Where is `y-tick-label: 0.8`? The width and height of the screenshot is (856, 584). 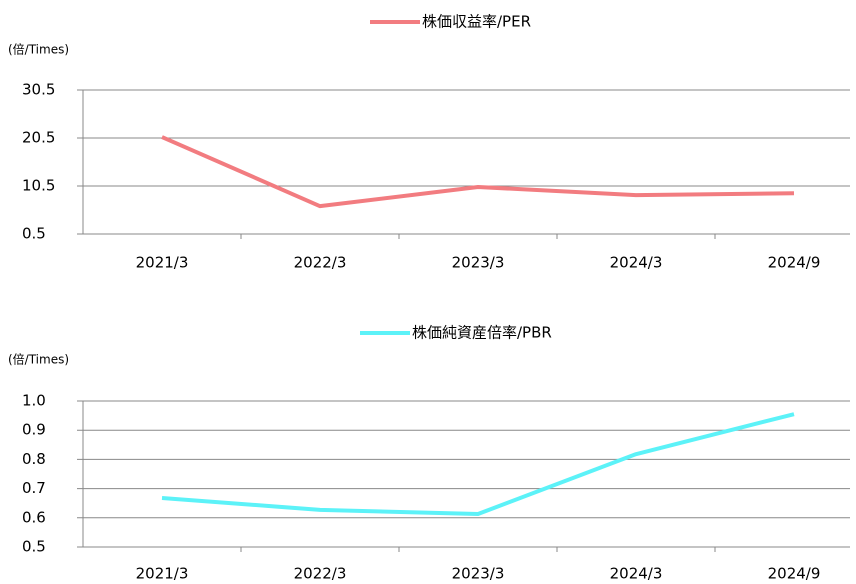
y-tick-label: 0.8 is located at coordinates (34, 459).